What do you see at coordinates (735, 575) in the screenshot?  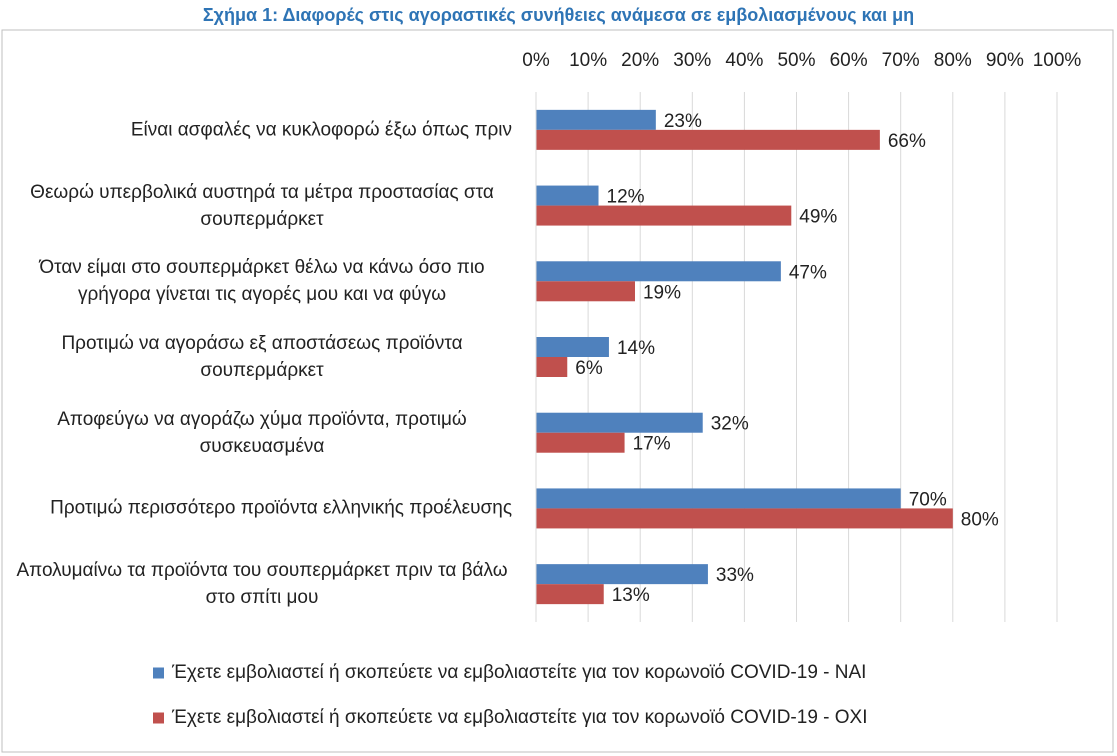 I see `value-label: 33%` at bounding box center [735, 575].